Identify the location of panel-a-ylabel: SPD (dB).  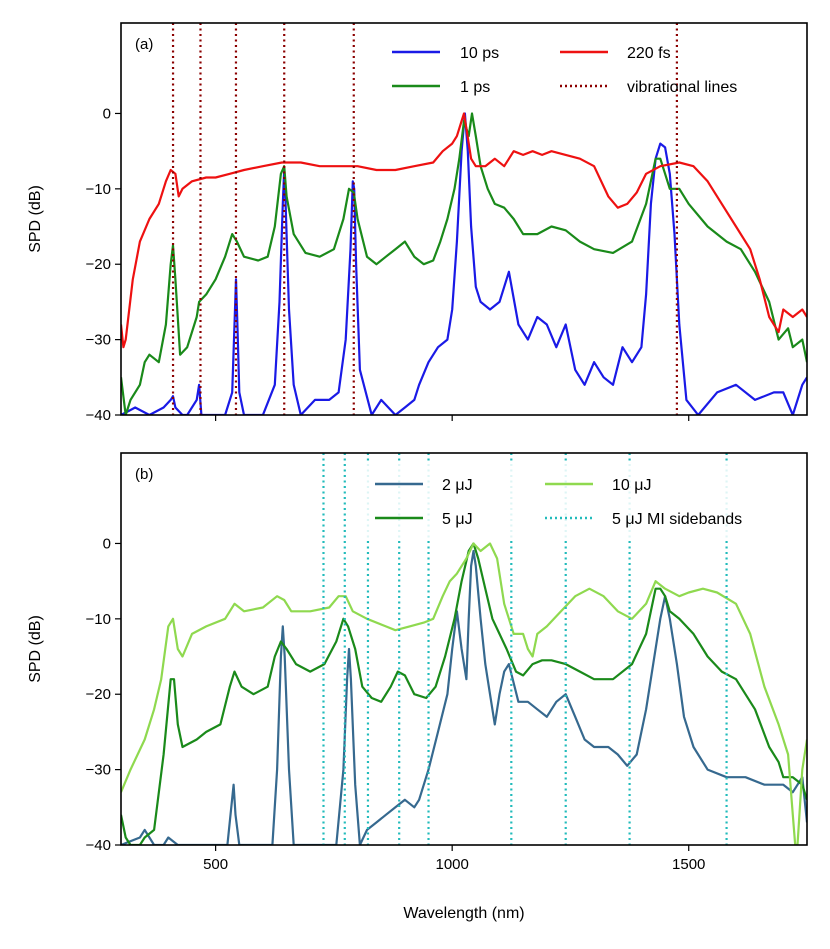
(35, 219).